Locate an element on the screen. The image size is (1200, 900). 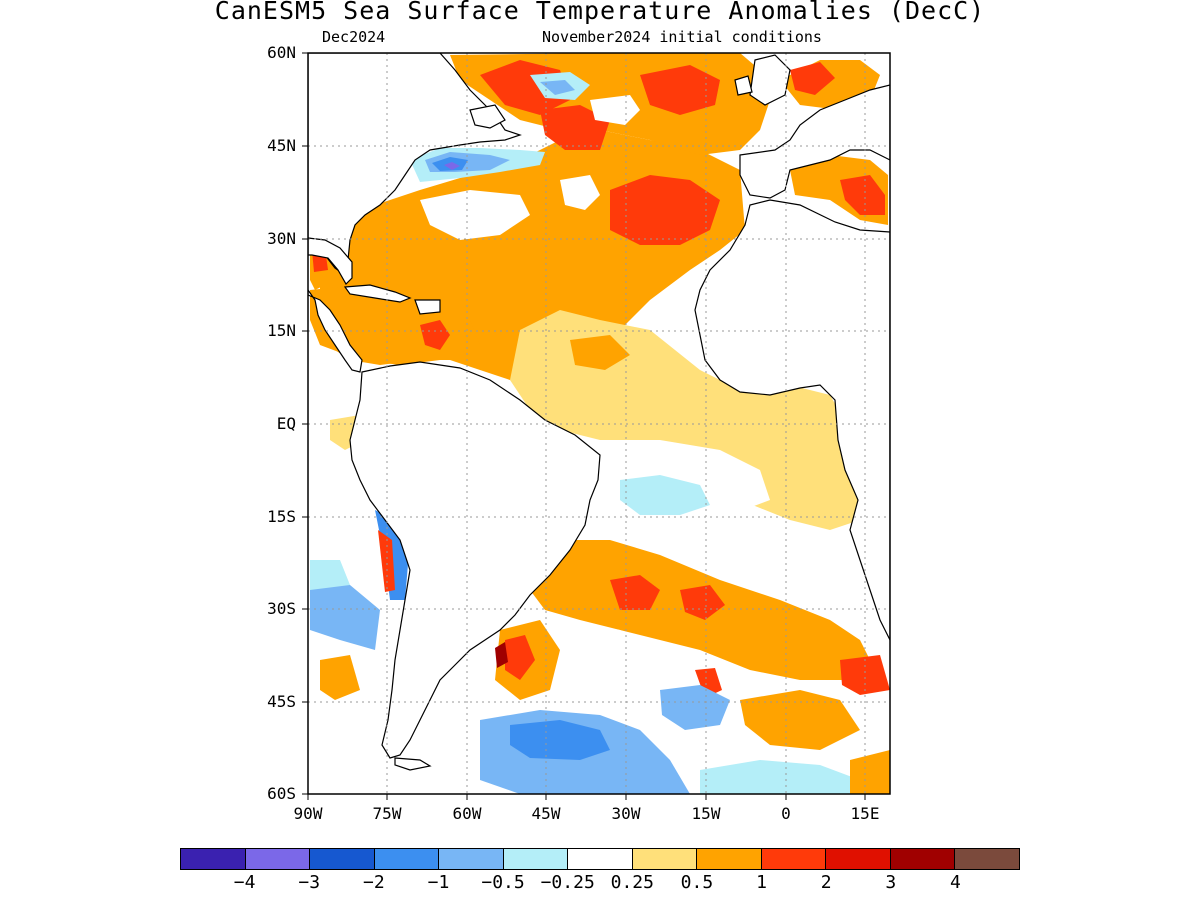
lat-label: 45N is located at coordinates (281, 145).